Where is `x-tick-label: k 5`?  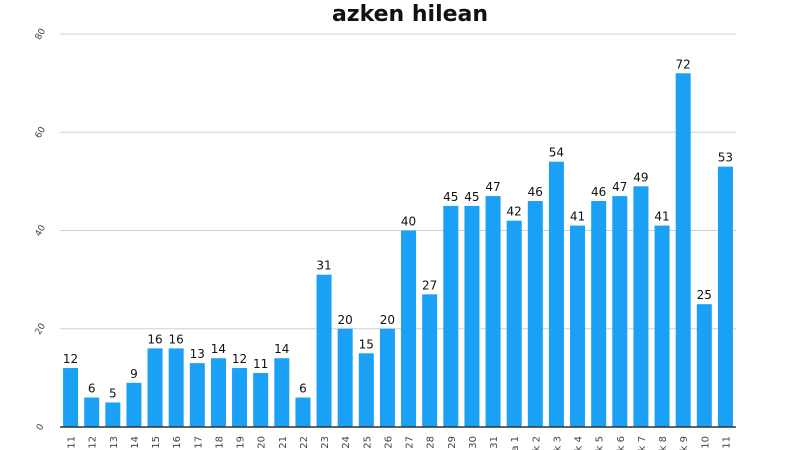
x-tick-label: k 5 is located at coordinates (600, 443).